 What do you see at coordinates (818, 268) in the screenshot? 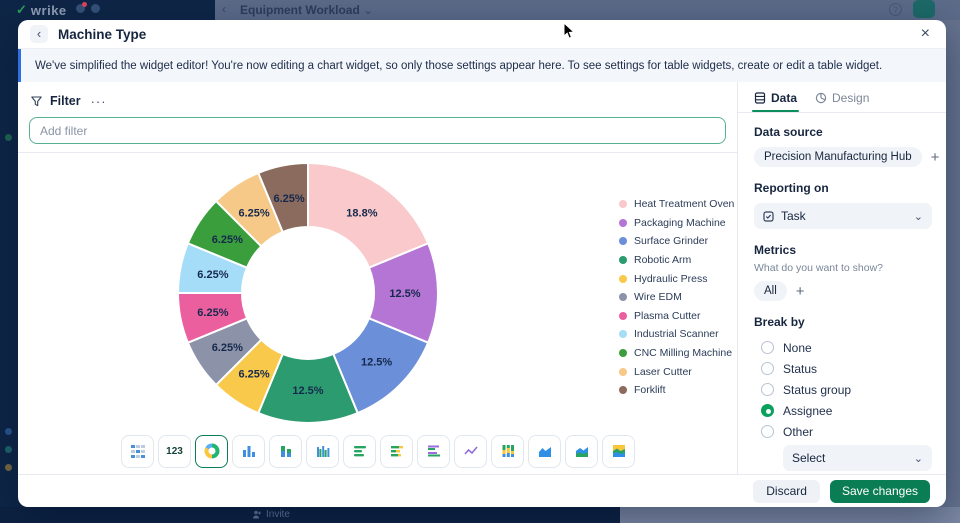
I see `metrics-hint: What do you want to show?` at bounding box center [818, 268].